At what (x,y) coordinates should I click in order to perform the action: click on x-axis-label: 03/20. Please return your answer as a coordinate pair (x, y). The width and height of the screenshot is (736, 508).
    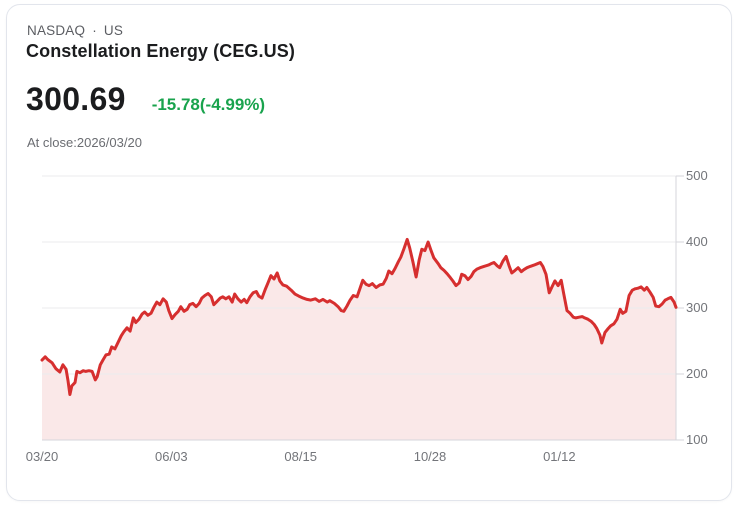
    Looking at the image, I should click on (42, 456).